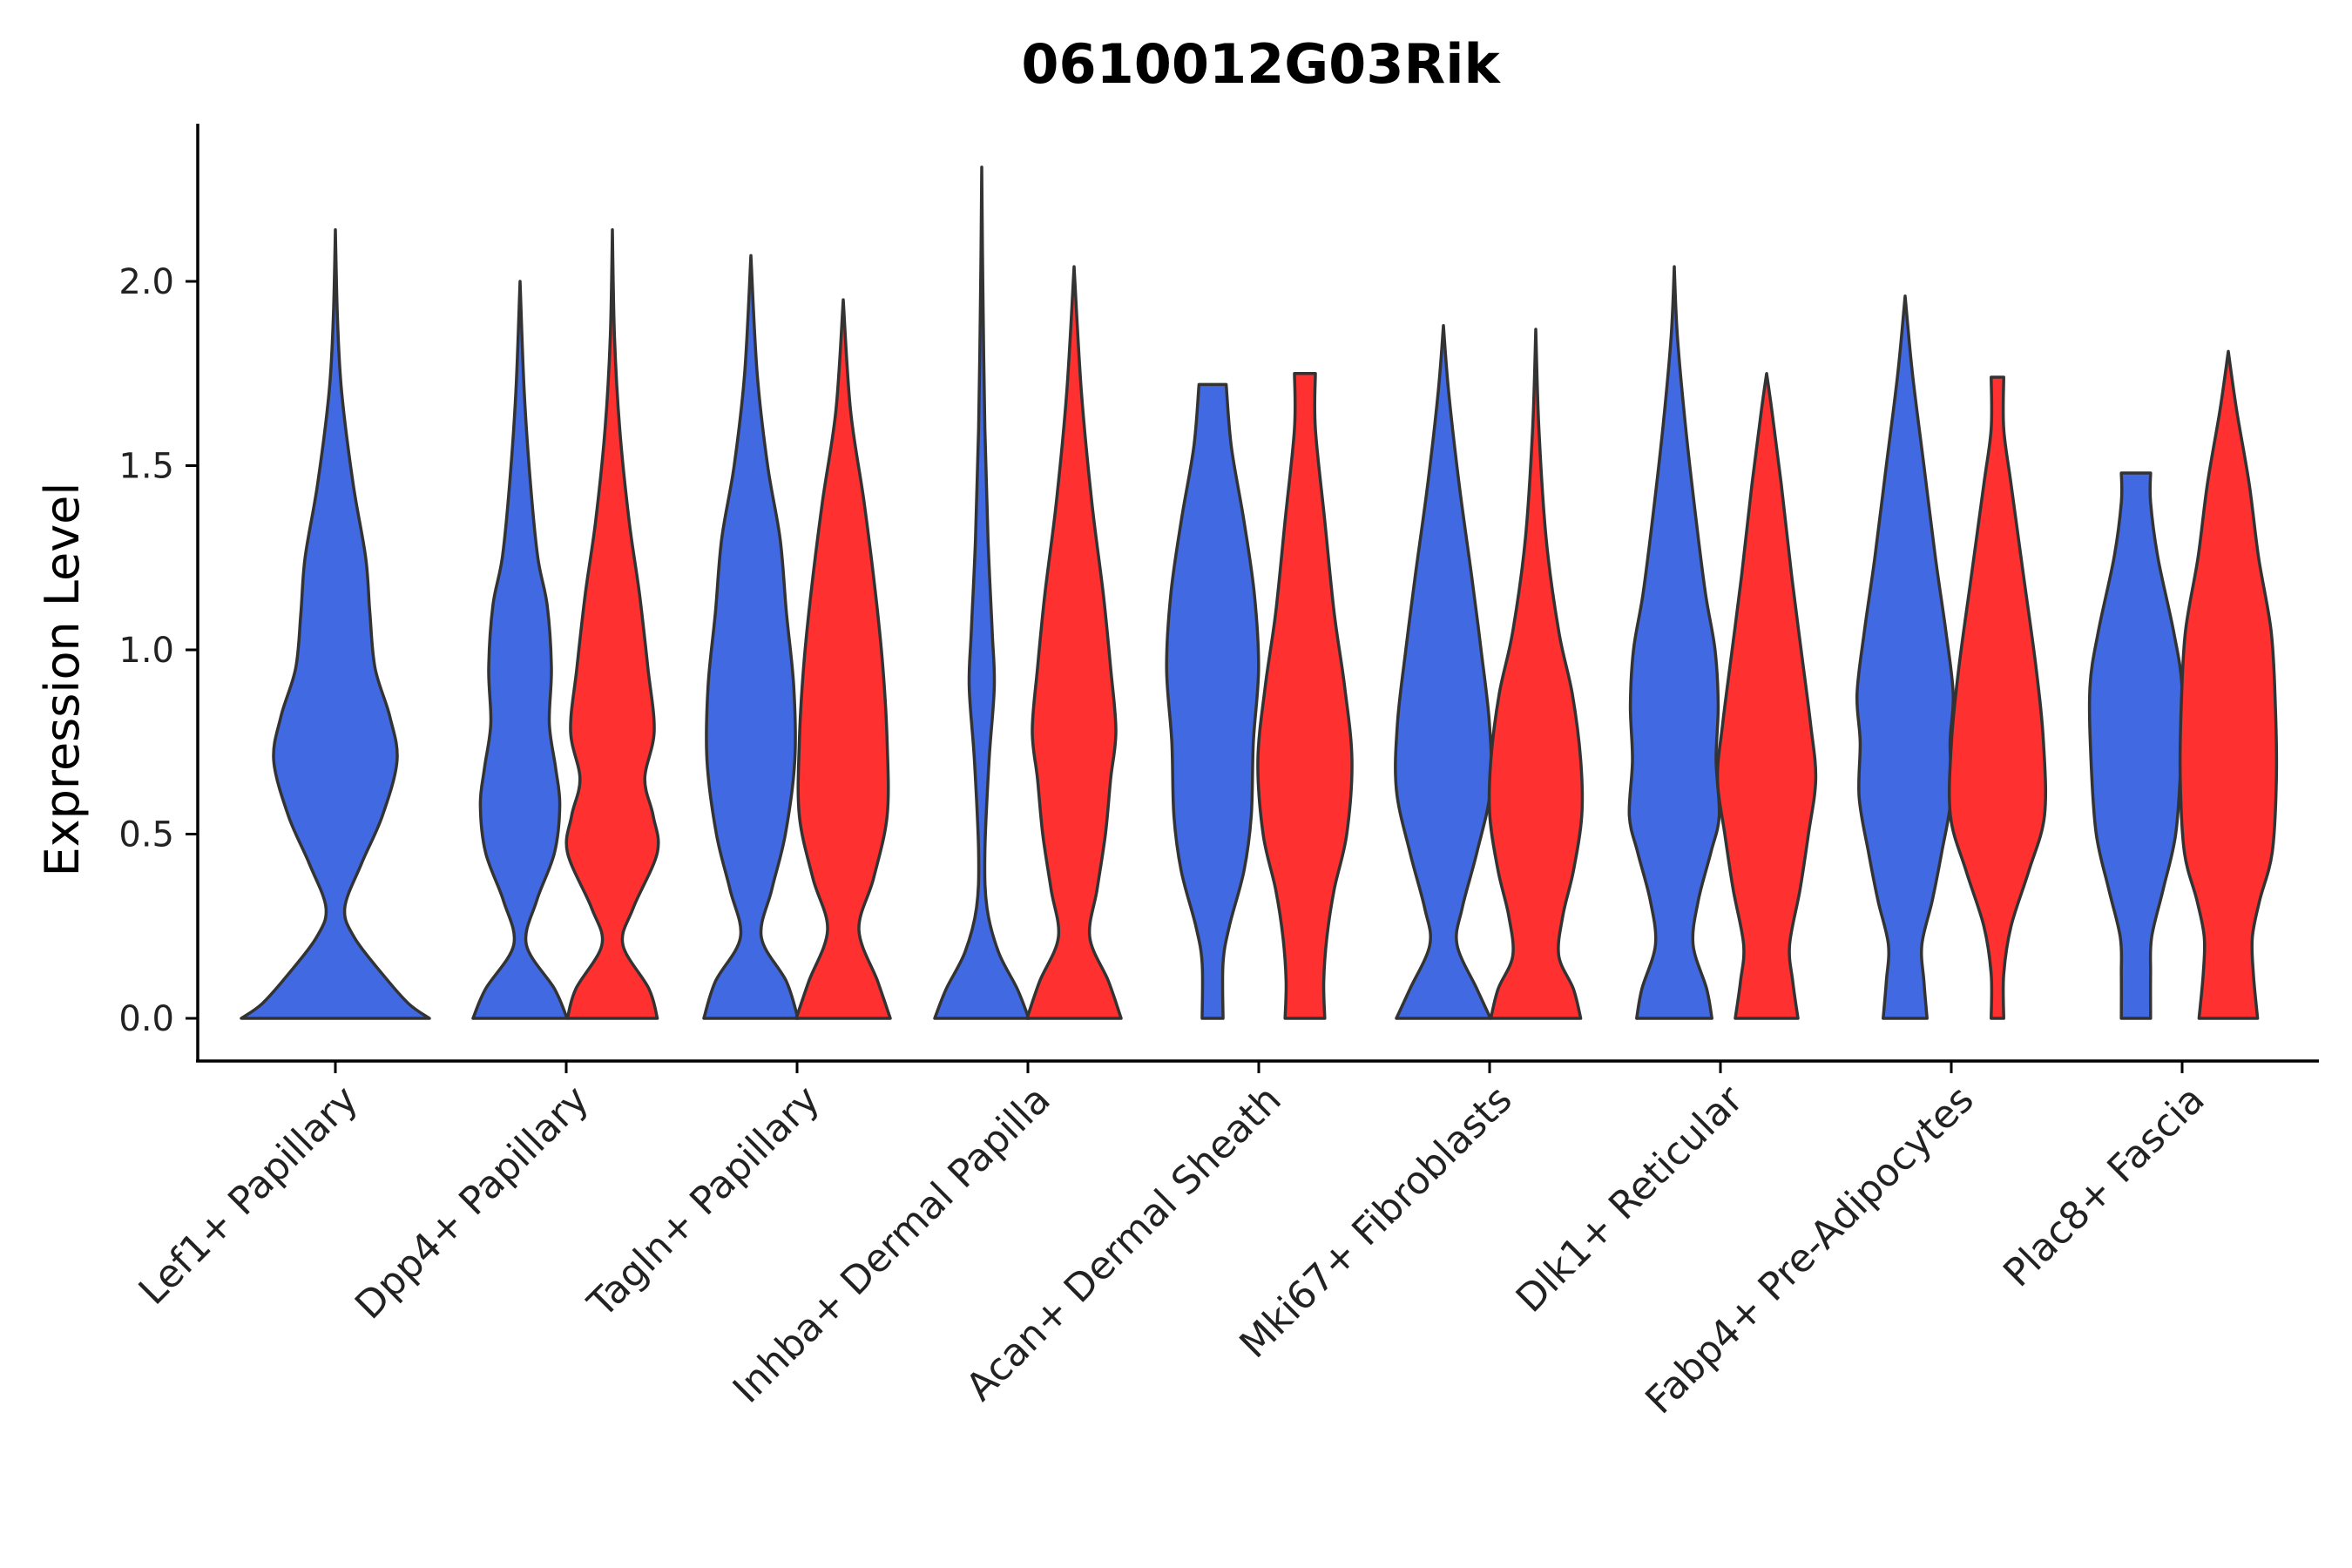 The height and width of the screenshot is (1568, 2352). Describe the element at coordinates (843, 659) in the screenshot. I see `violin-group2-tagln-papillary` at that location.